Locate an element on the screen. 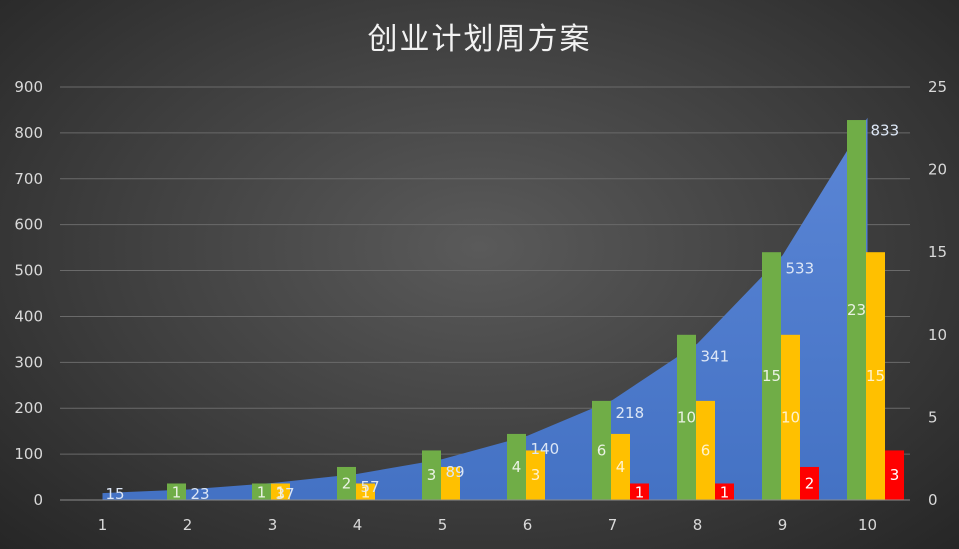 The width and height of the screenshot is (959, 549). area-data-label: 833 is located at coordinates (885, 131).